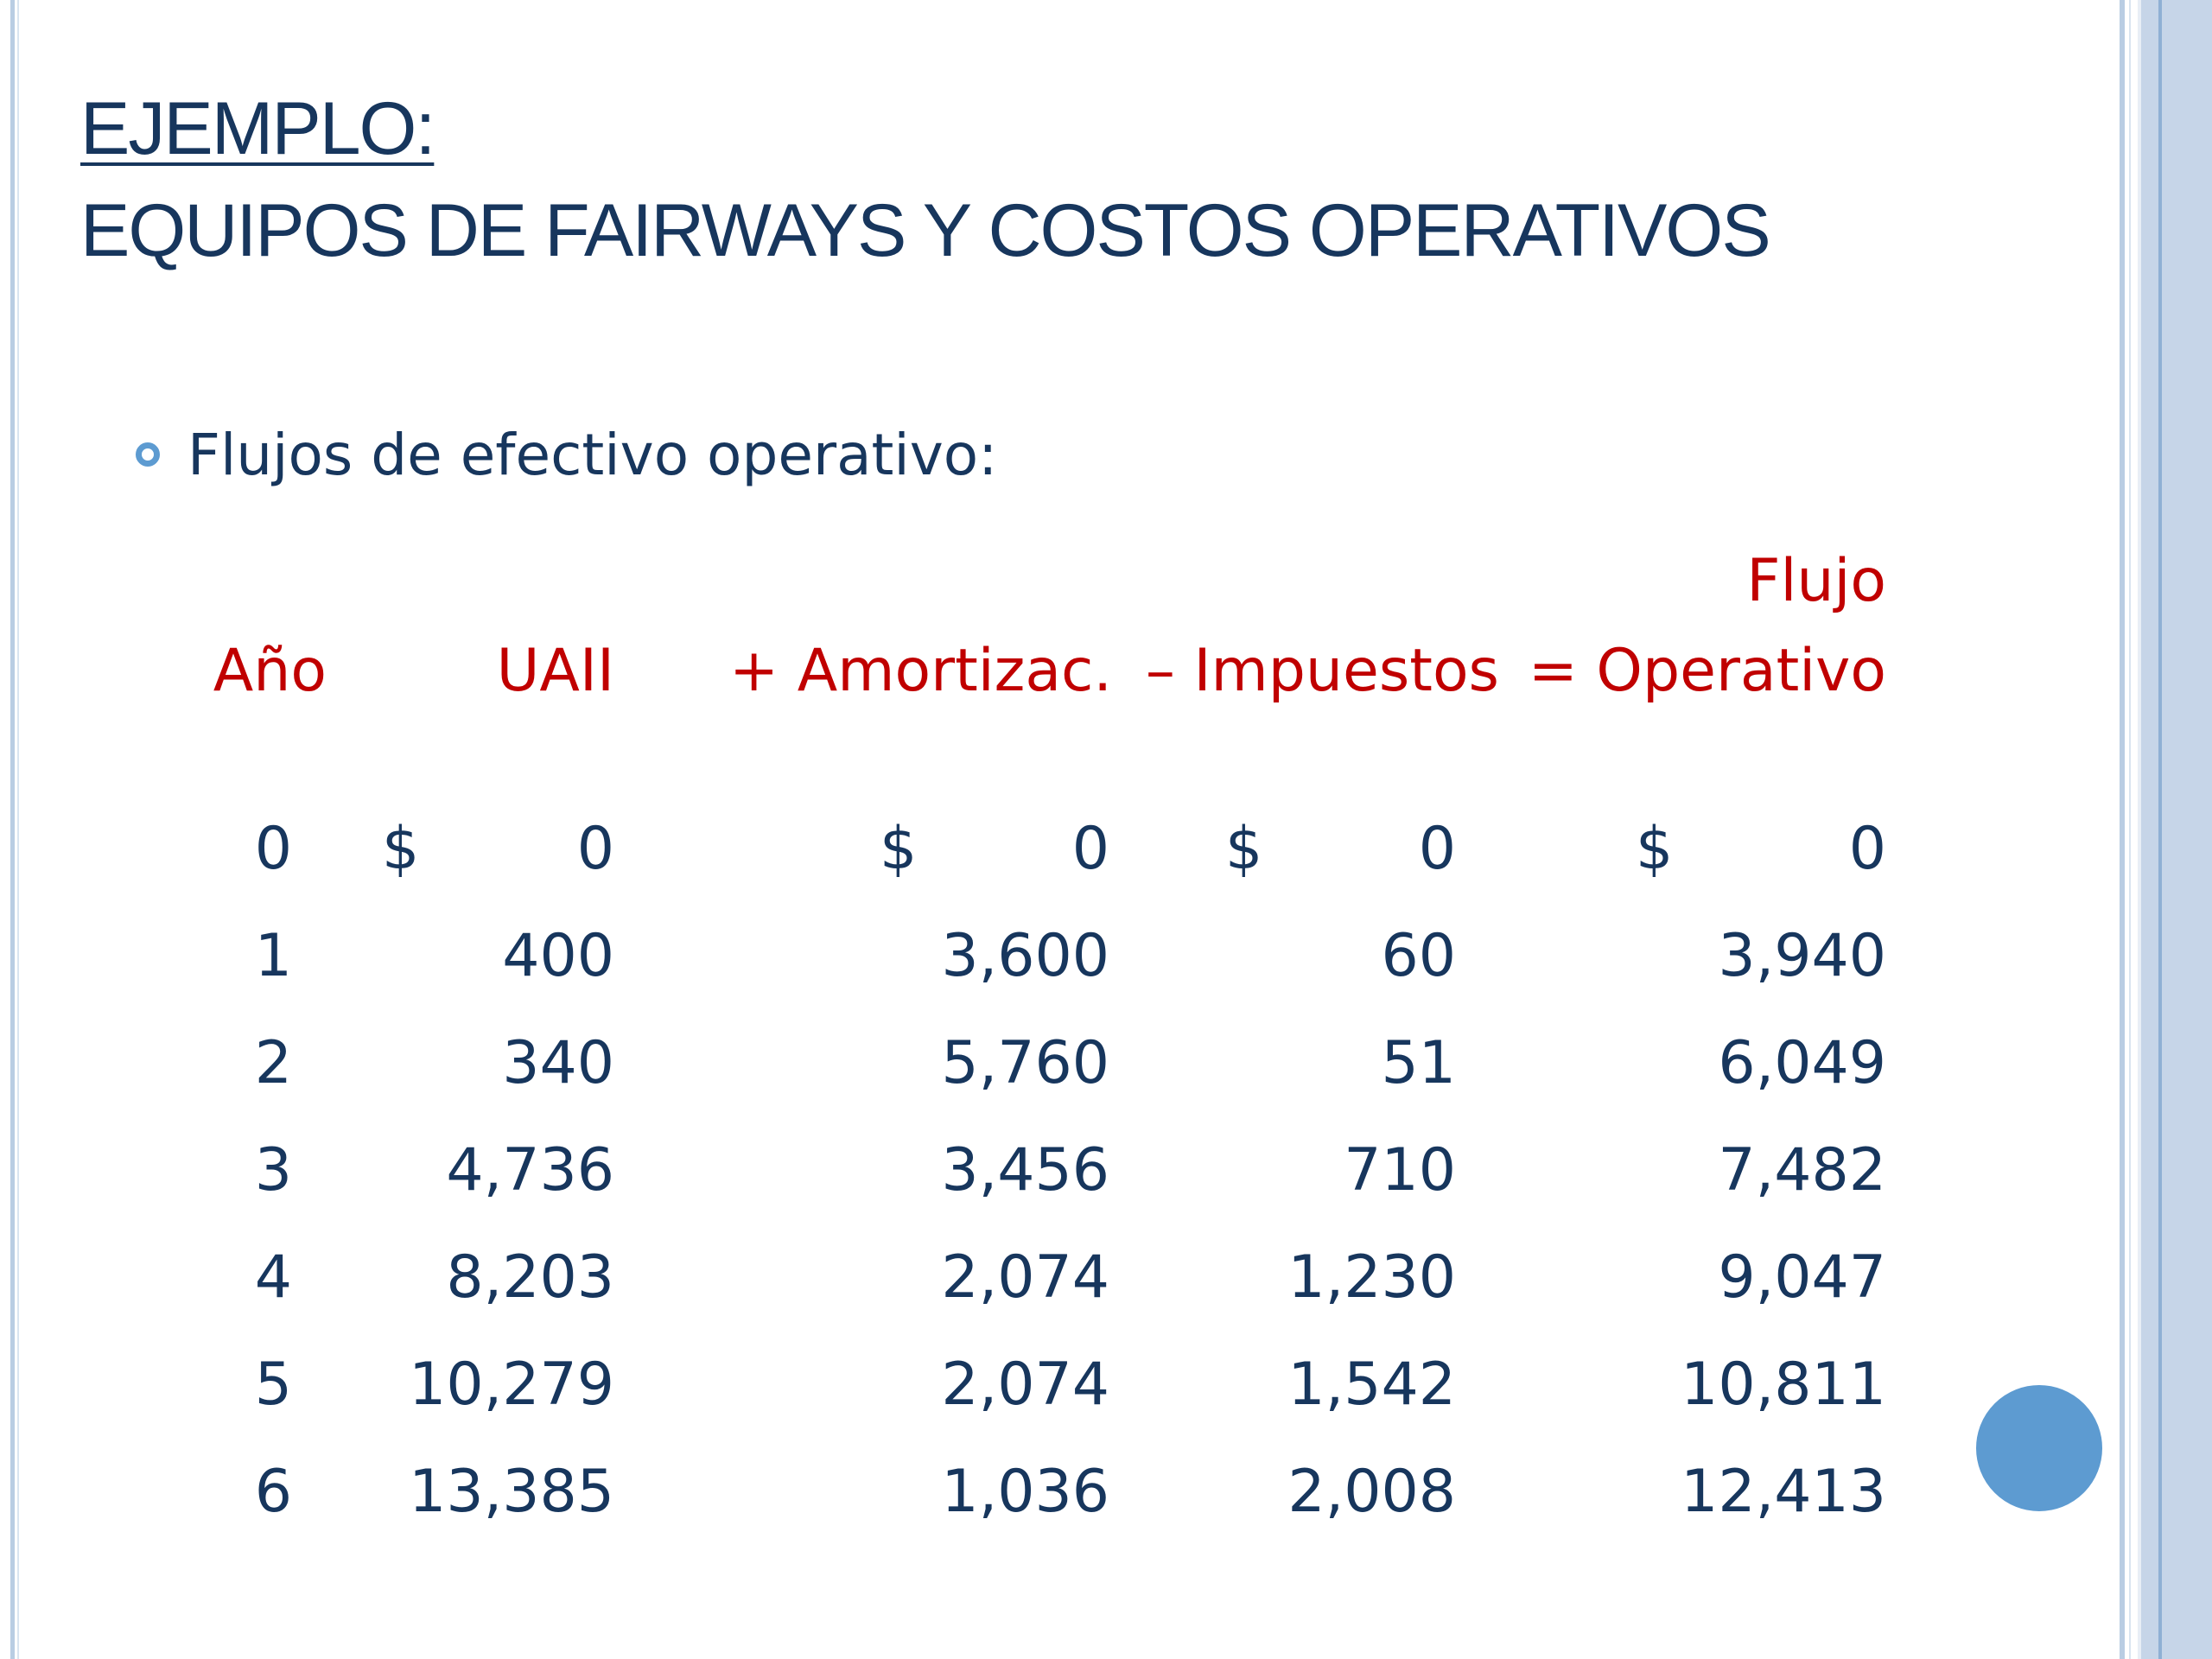 This screenshot has height=1659, width=2212. I want to click on table-cell-year: 0, so click(273, 849).